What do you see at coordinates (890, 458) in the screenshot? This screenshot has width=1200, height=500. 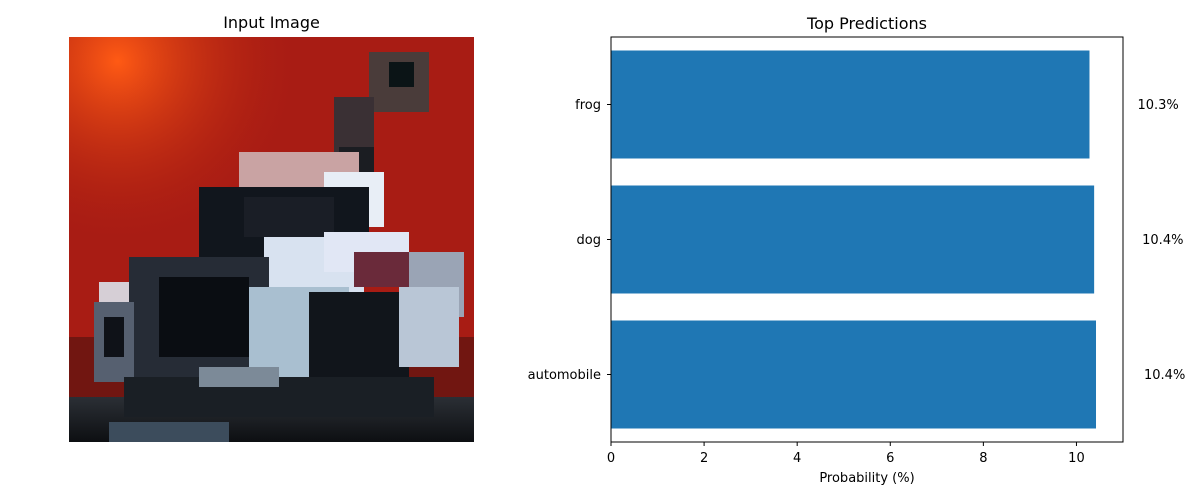 I see `x-tick-label: 6` at bounding box center [890, 458].